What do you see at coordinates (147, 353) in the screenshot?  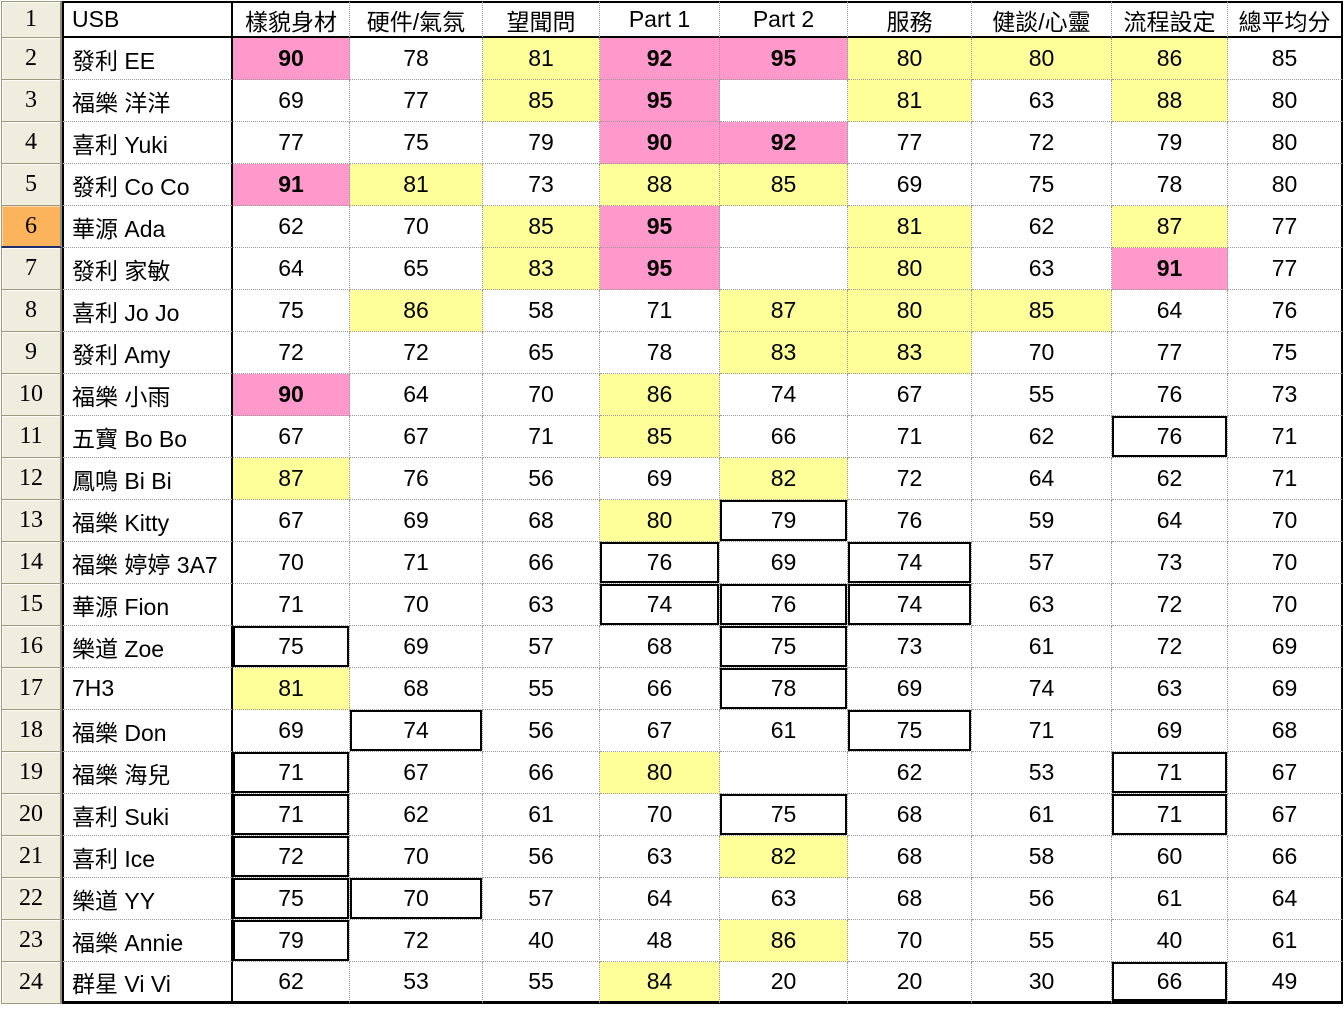 I see `cell-name-row9: 發利 Amy` at bounding box center [147, 353].